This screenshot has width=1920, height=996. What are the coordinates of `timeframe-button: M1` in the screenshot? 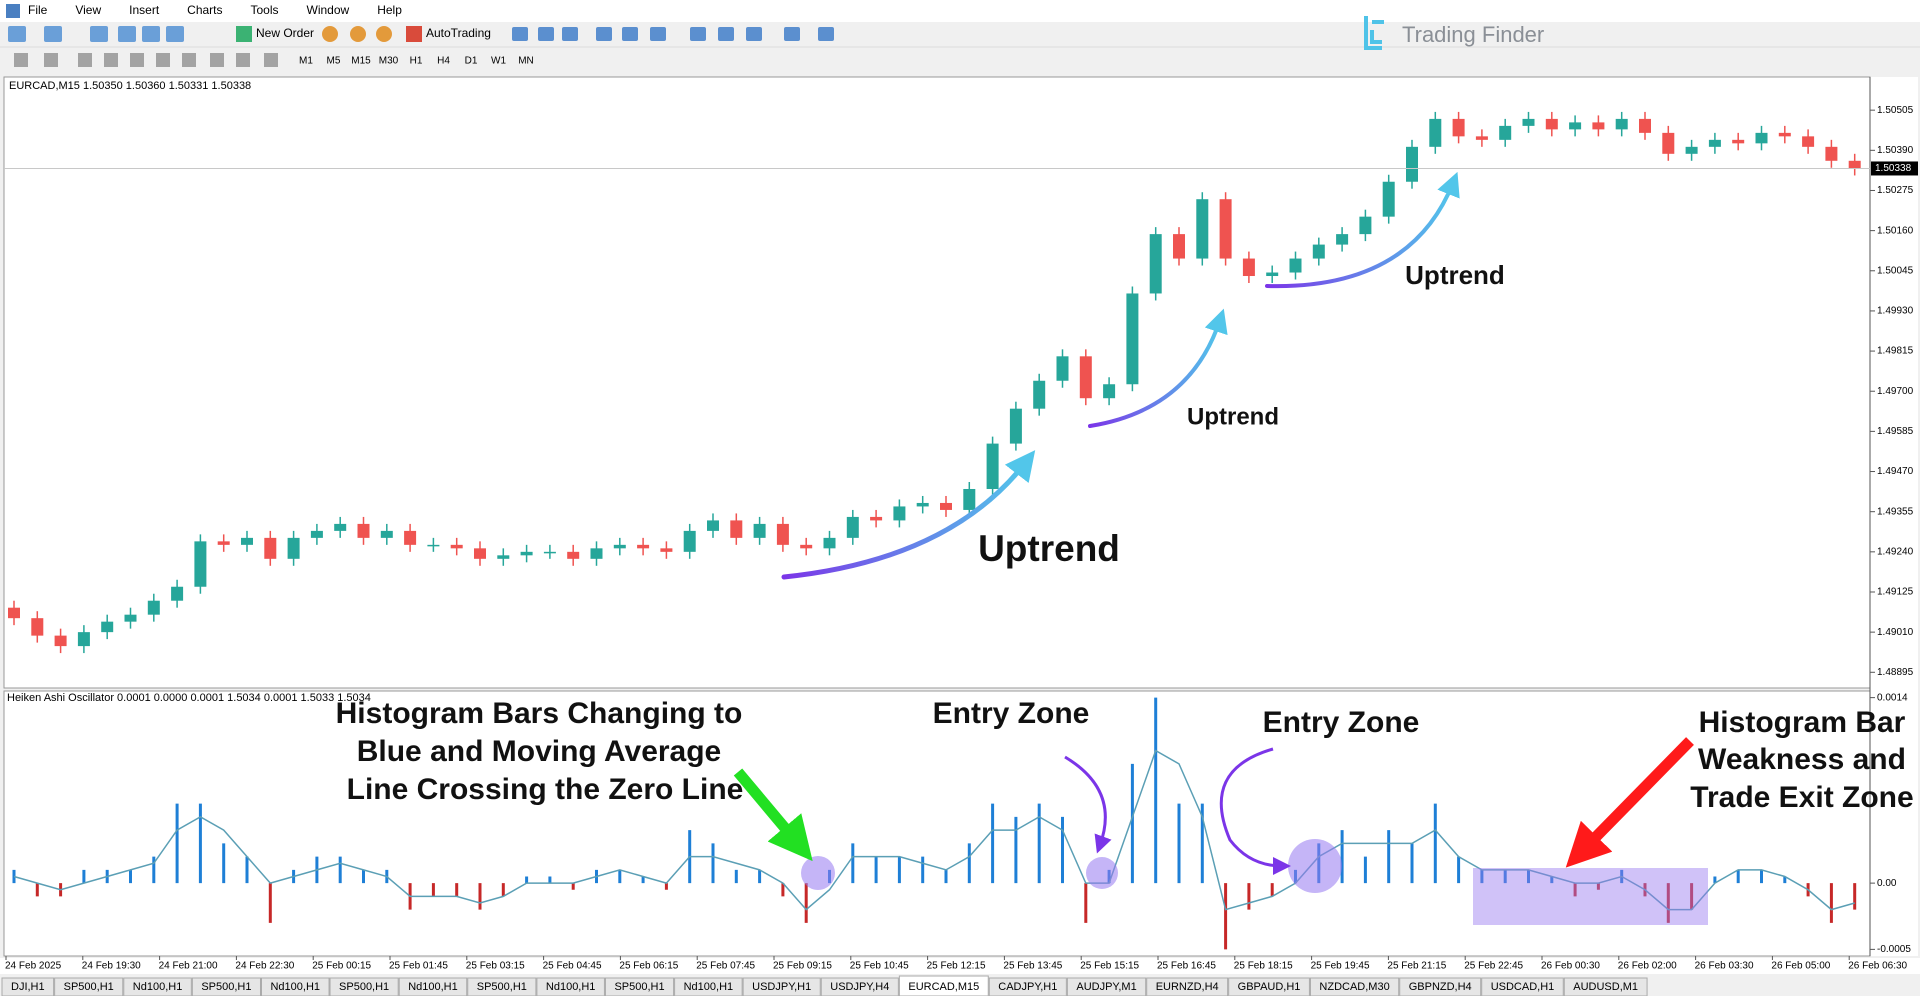 It's located at (306, 61).